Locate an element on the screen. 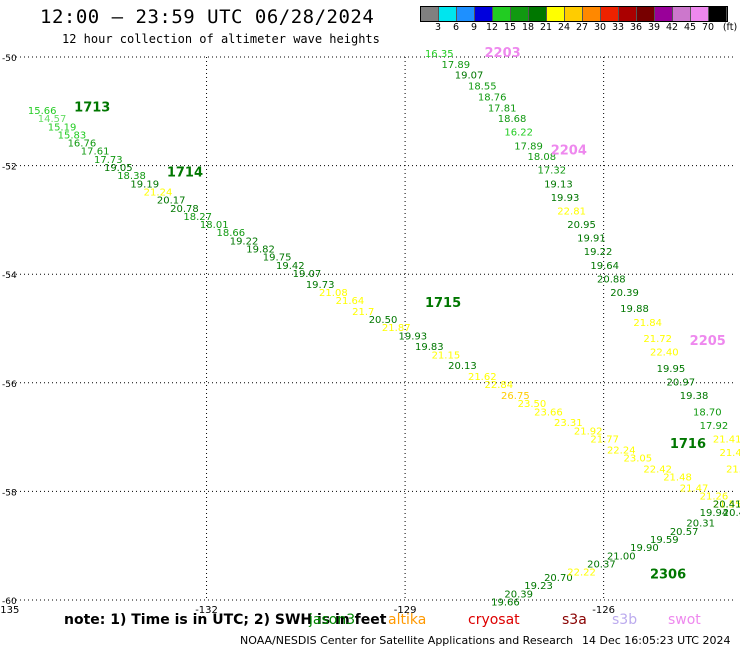 Image resolution: width=740 pixels, height=650 pixels. wave-height-point: 21.08 is located at coordinates (333, 293).